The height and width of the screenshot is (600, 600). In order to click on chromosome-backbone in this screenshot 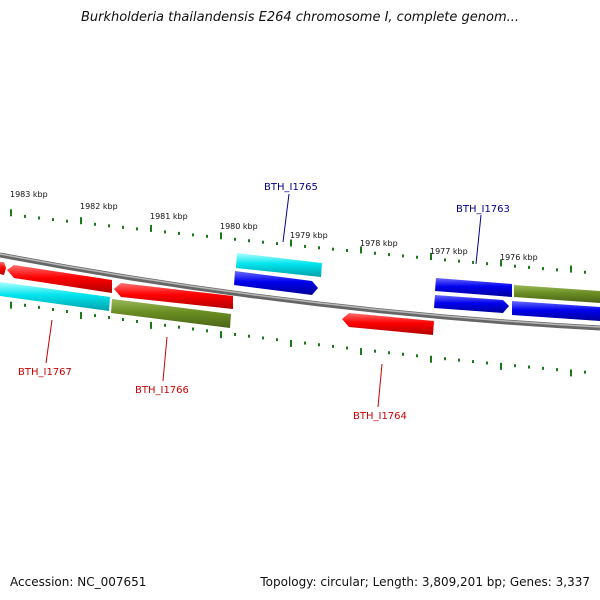, I will do `click(300, 291)`.